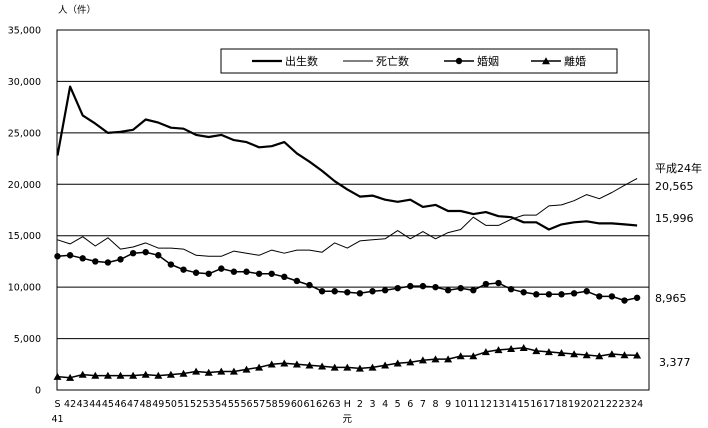 This screenshot has height=428, width=708. I want to click on x-tick-label: 20, so click(587, 404).